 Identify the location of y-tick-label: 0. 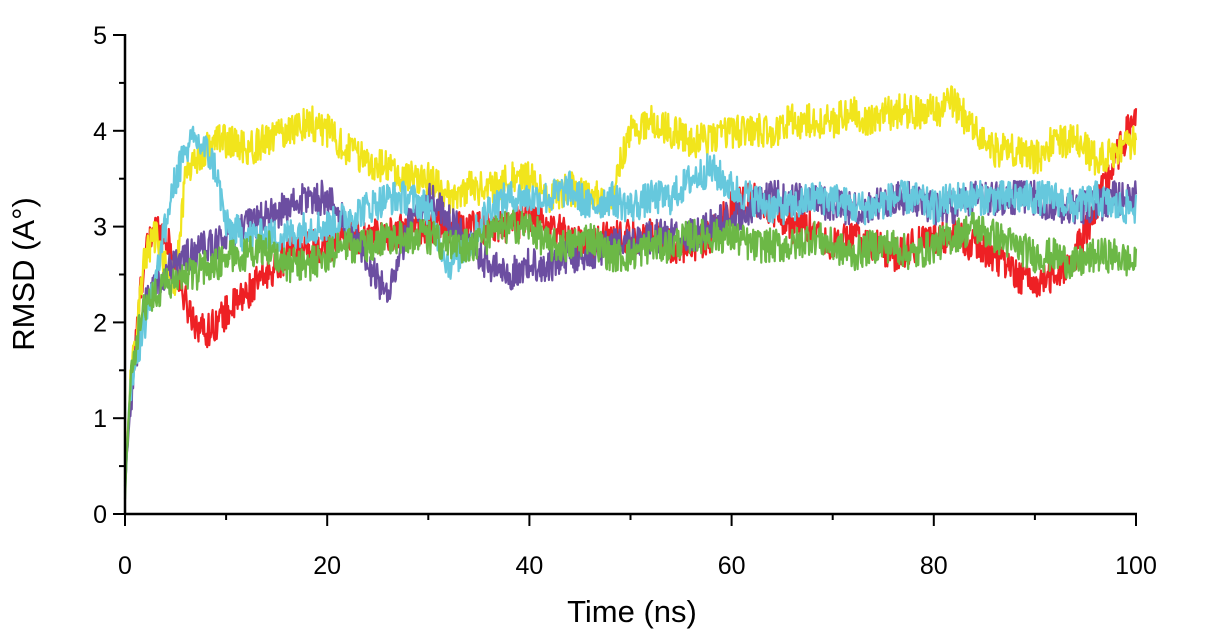
(100, 515).